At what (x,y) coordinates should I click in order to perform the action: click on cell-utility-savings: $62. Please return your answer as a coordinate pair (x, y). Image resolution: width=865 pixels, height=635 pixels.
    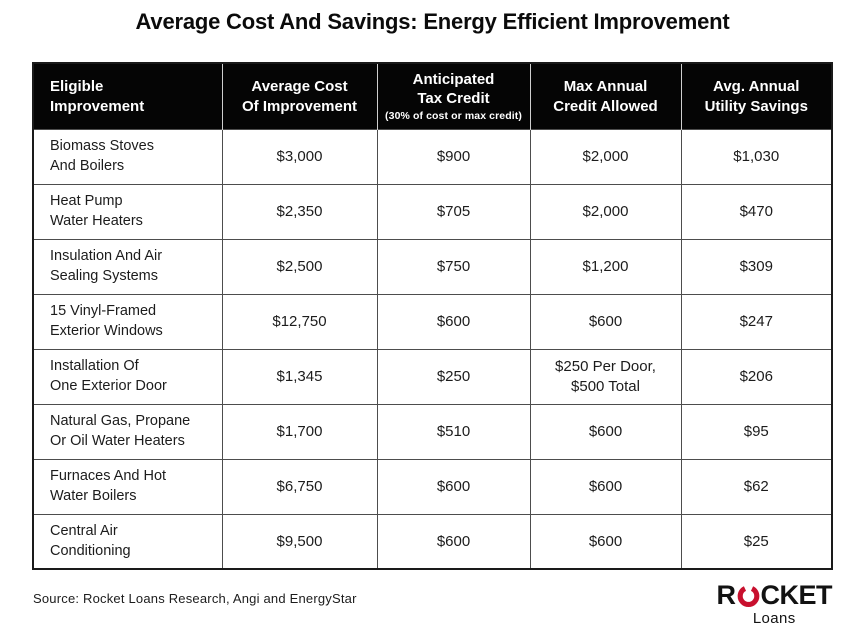
    Looking at the image, I should click on (756, 486).